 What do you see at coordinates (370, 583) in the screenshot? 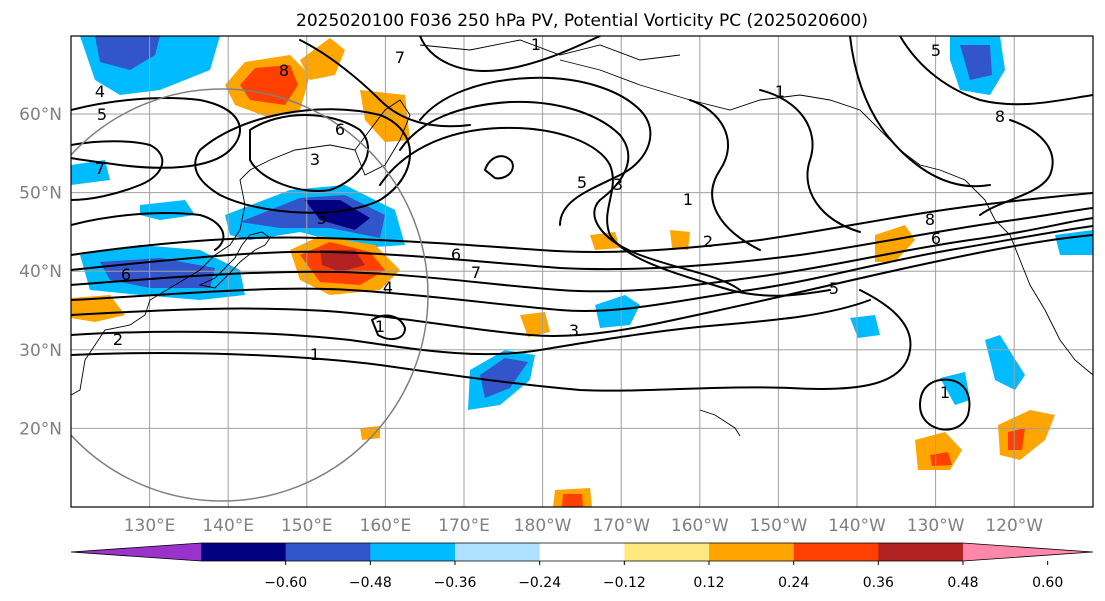
I see `colorbar-label: −0.48` at bounding box center [370, 583].